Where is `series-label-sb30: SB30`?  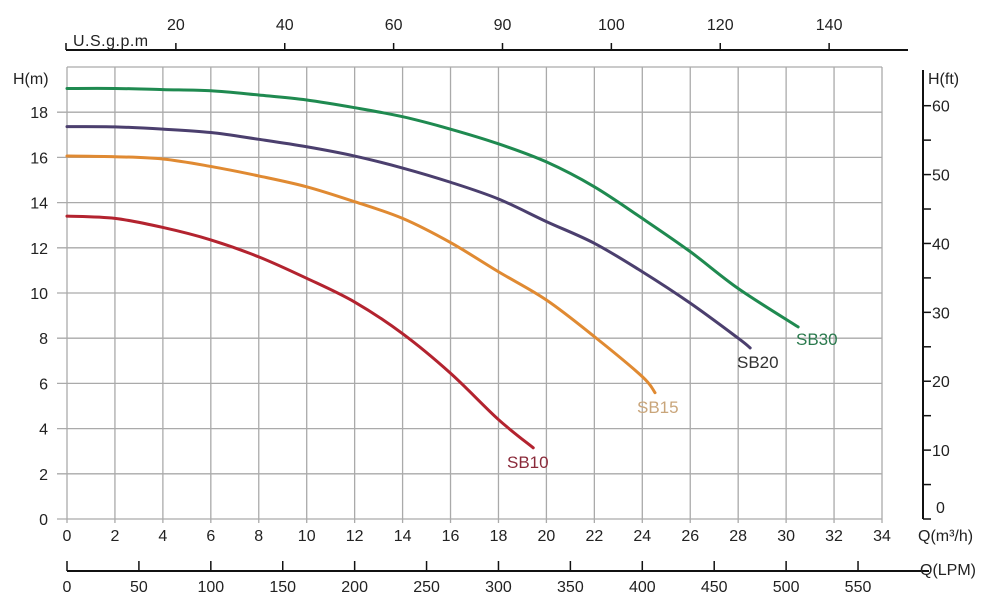 series-label-sb30: SB30 is located at coordinates (817, 339).